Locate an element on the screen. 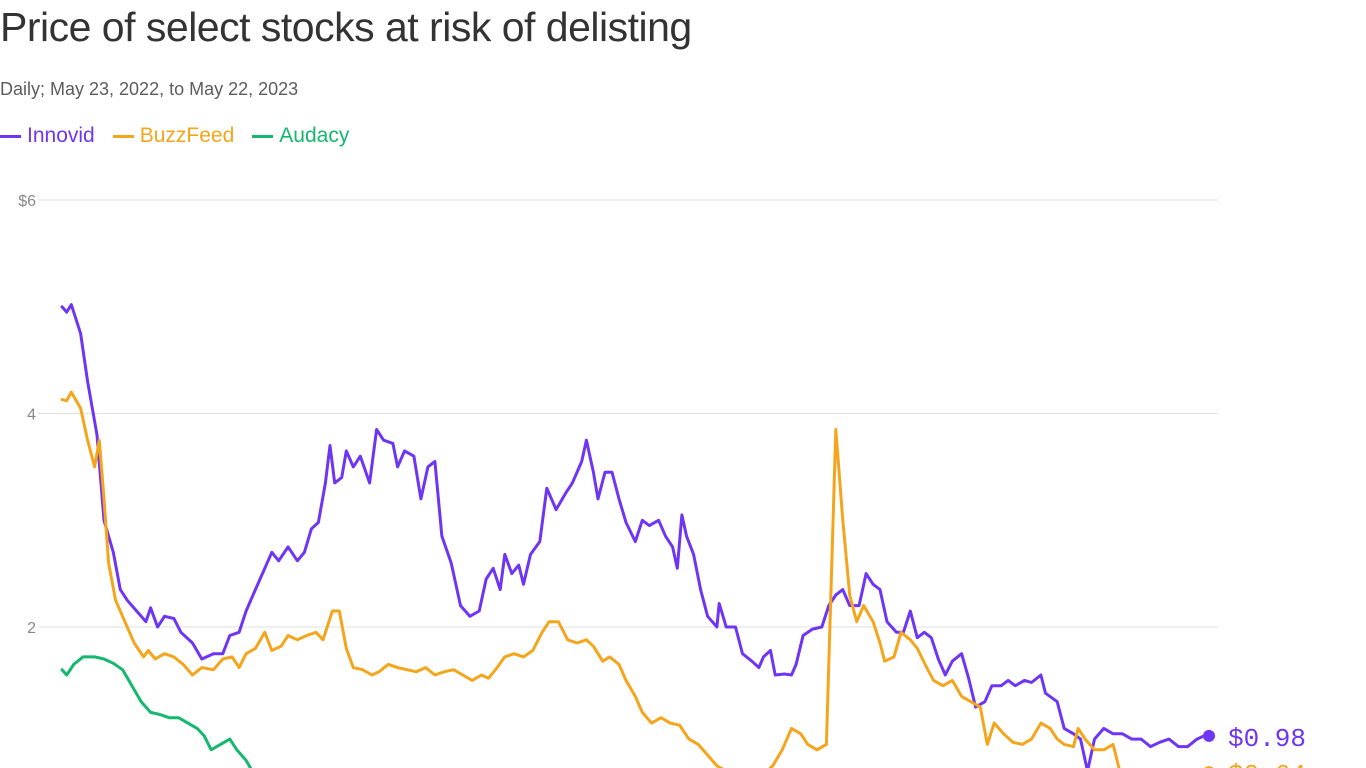 Image resolution: width=1366 pixels, height=768 pixels. legend-item-buzzfeed: BuzzFeed is located at coordinates (173, 136).